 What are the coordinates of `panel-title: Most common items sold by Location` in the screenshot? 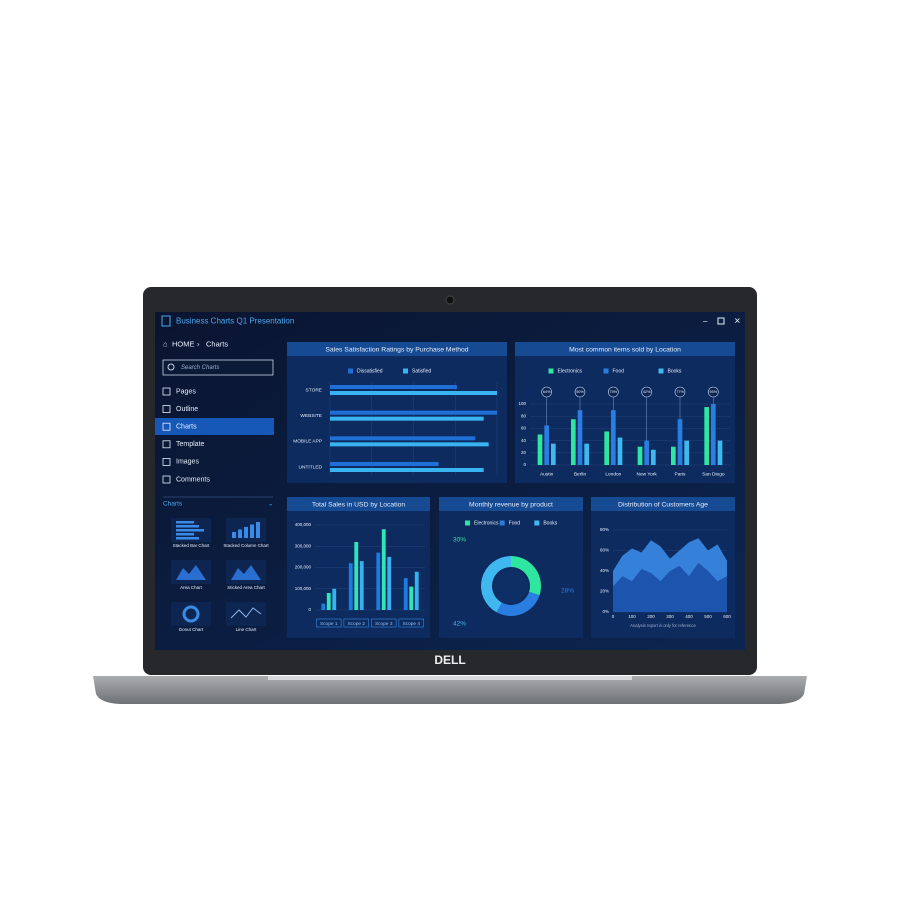 It's located at (625, 349).